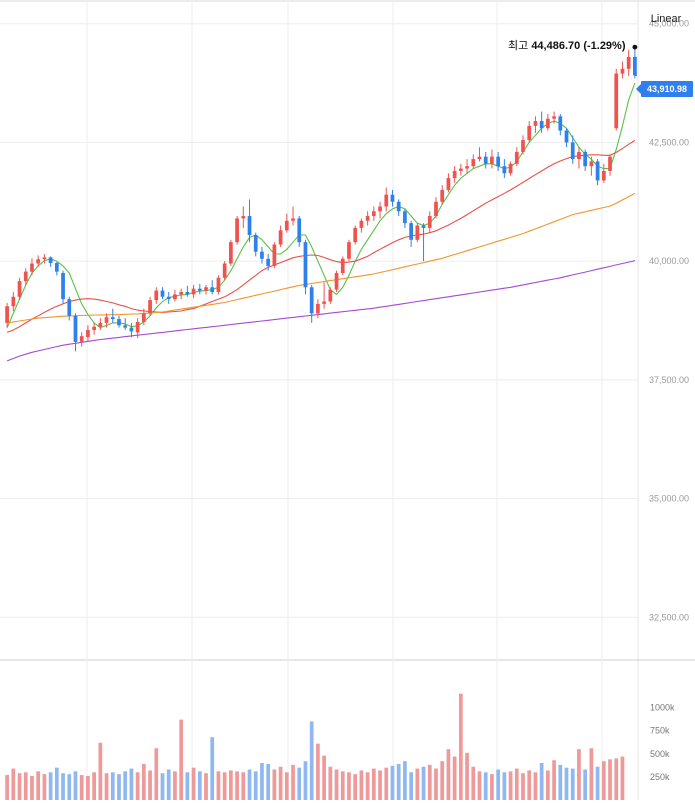  Describe the element at coordinates (669, 142) in the screenshot. I see `price-tick-label: 42,500.00` at that location.